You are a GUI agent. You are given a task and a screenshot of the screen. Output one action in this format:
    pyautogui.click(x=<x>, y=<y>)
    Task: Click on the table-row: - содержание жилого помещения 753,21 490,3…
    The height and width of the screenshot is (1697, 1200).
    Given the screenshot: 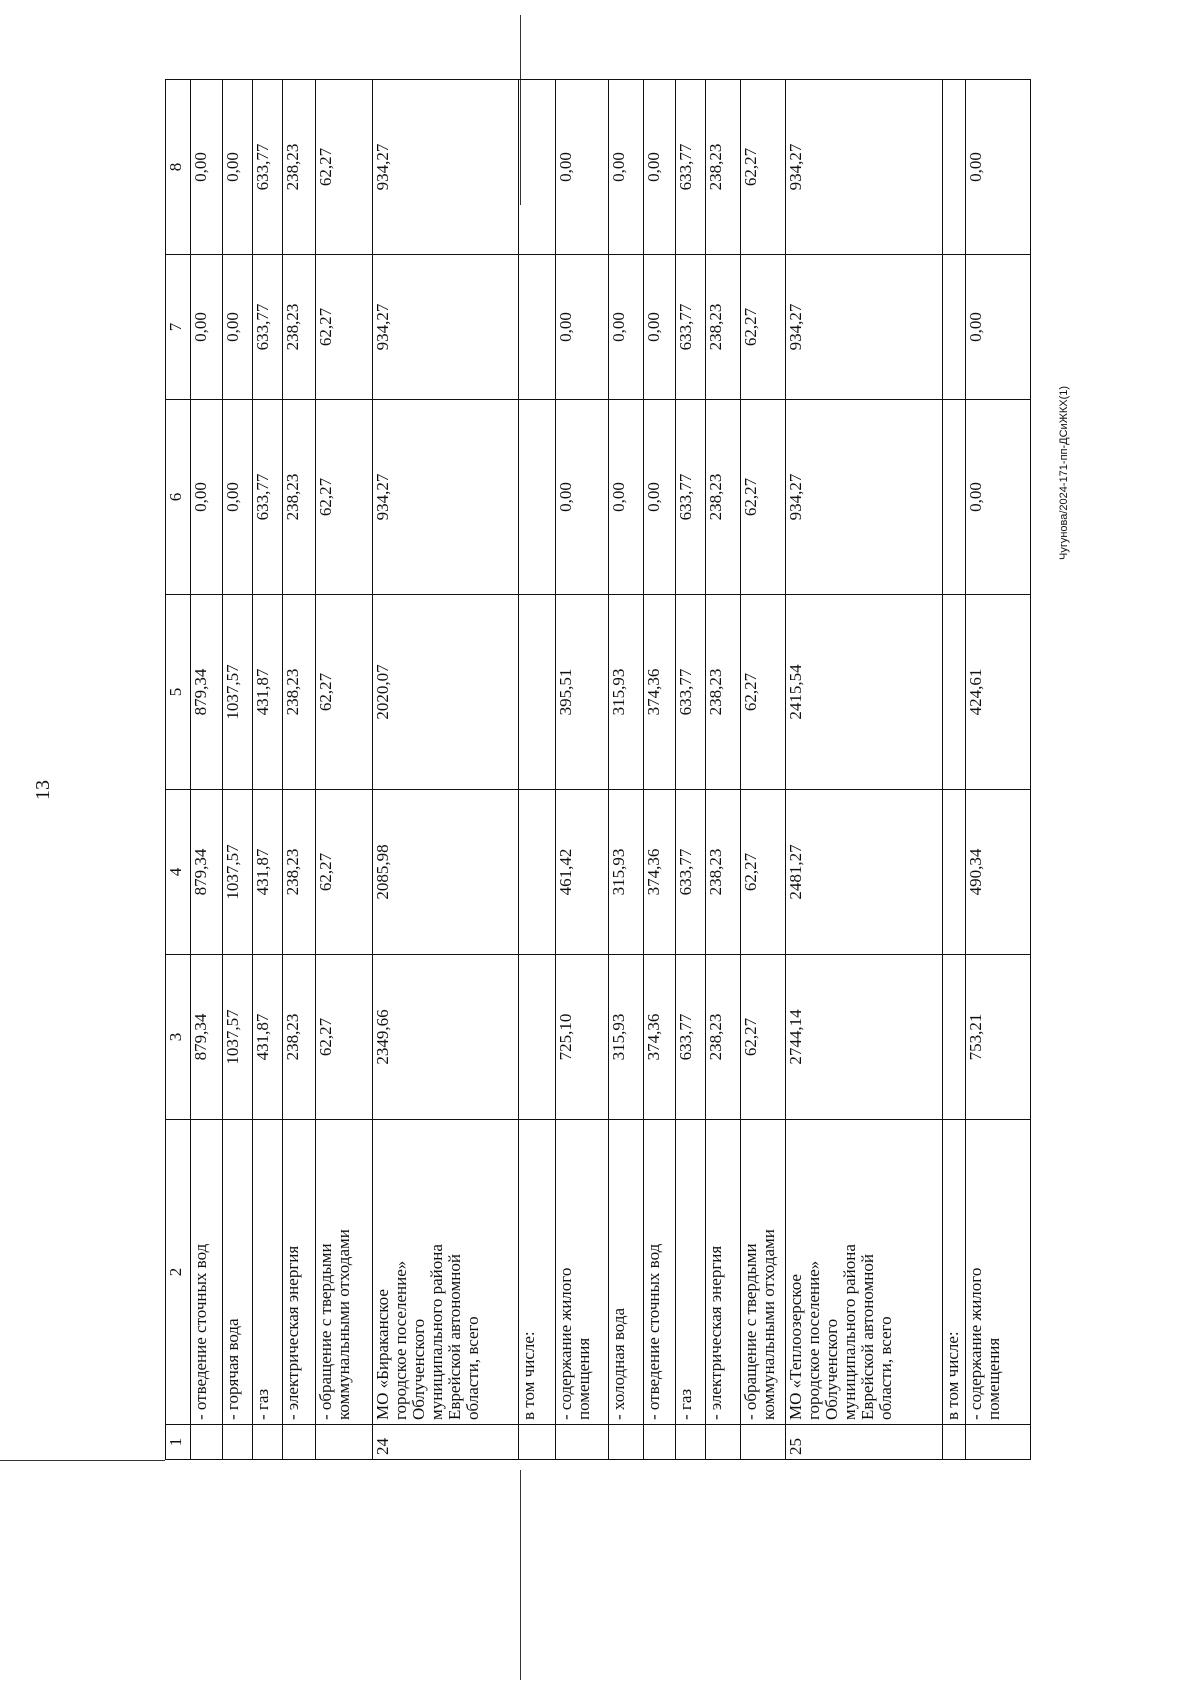 What is the action you would take?
    pyautogui.click(x=998, y=769)
    